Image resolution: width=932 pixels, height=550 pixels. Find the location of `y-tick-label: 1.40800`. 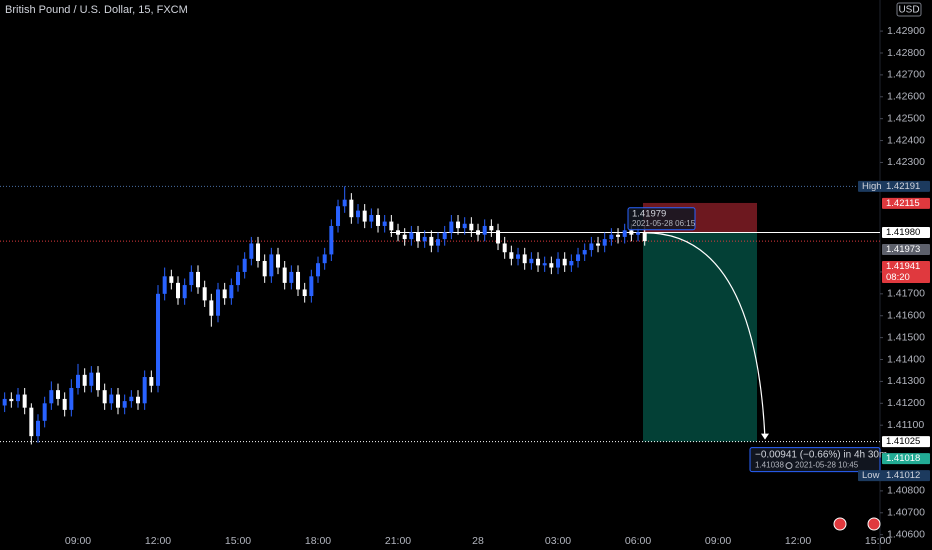

y-tick-label: 1.40800 is located at coordinates (906, 491).